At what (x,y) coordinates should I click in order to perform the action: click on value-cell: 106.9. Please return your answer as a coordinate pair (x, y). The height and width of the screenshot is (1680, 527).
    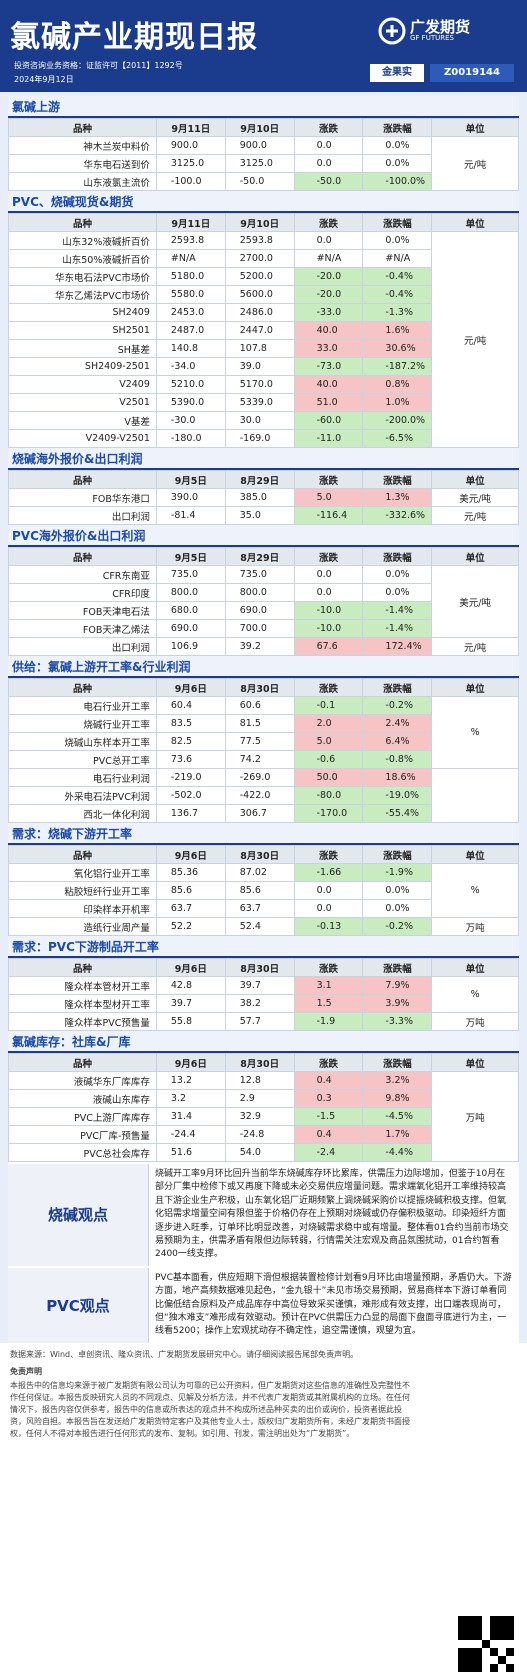
    Looking at the image, I should click on (190, 646).